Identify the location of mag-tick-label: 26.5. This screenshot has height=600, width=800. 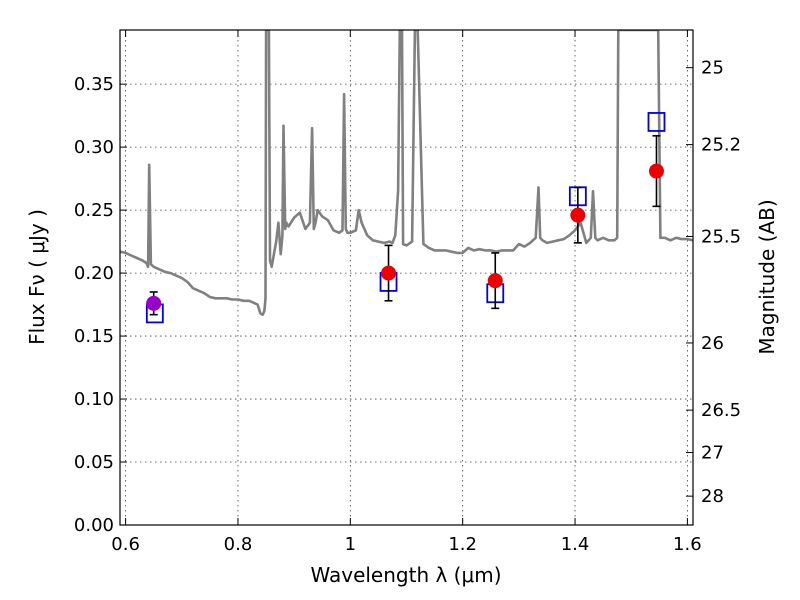
(721, 410).